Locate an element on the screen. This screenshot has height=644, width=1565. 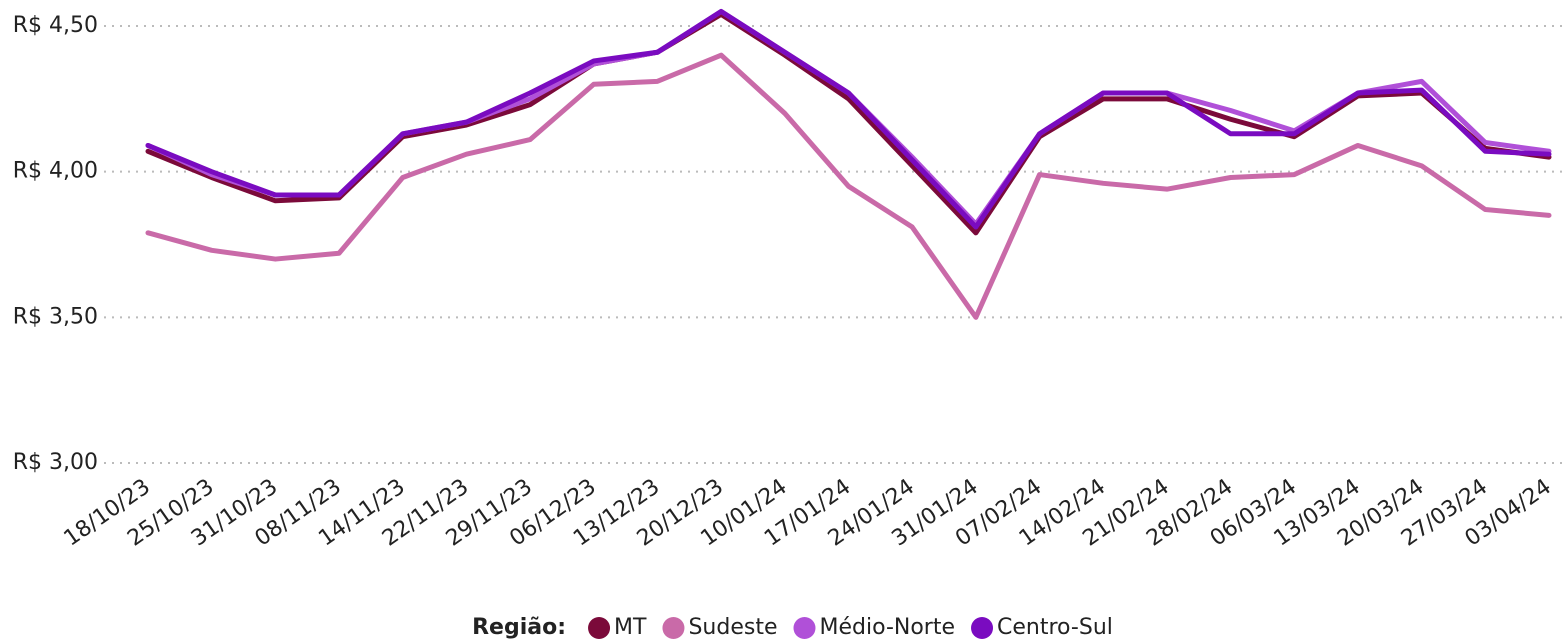
legend-title: Região: is located at coordinates (519, 627).